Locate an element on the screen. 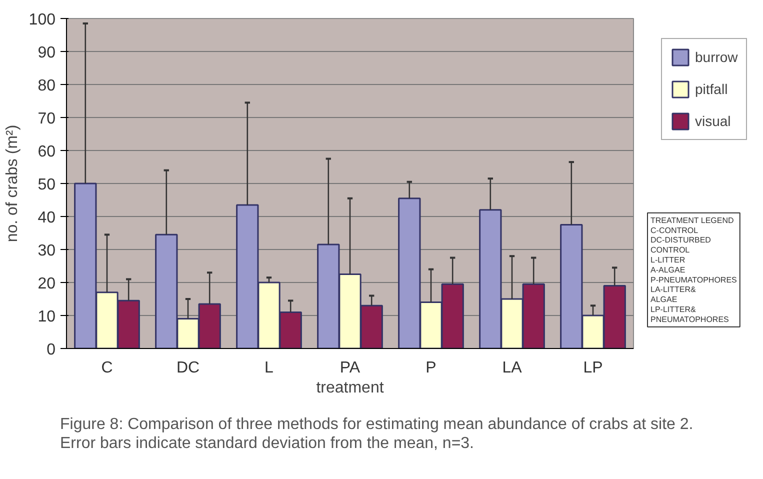 The image size is (763, 479). y-tick-label: 90 is located at coordinates (47, 53).